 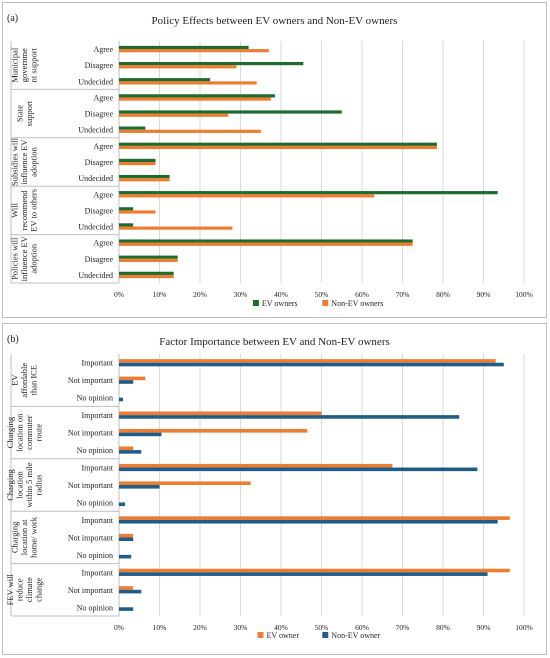 I want to click on group-label-line: location at, so click(x=24, y=537).